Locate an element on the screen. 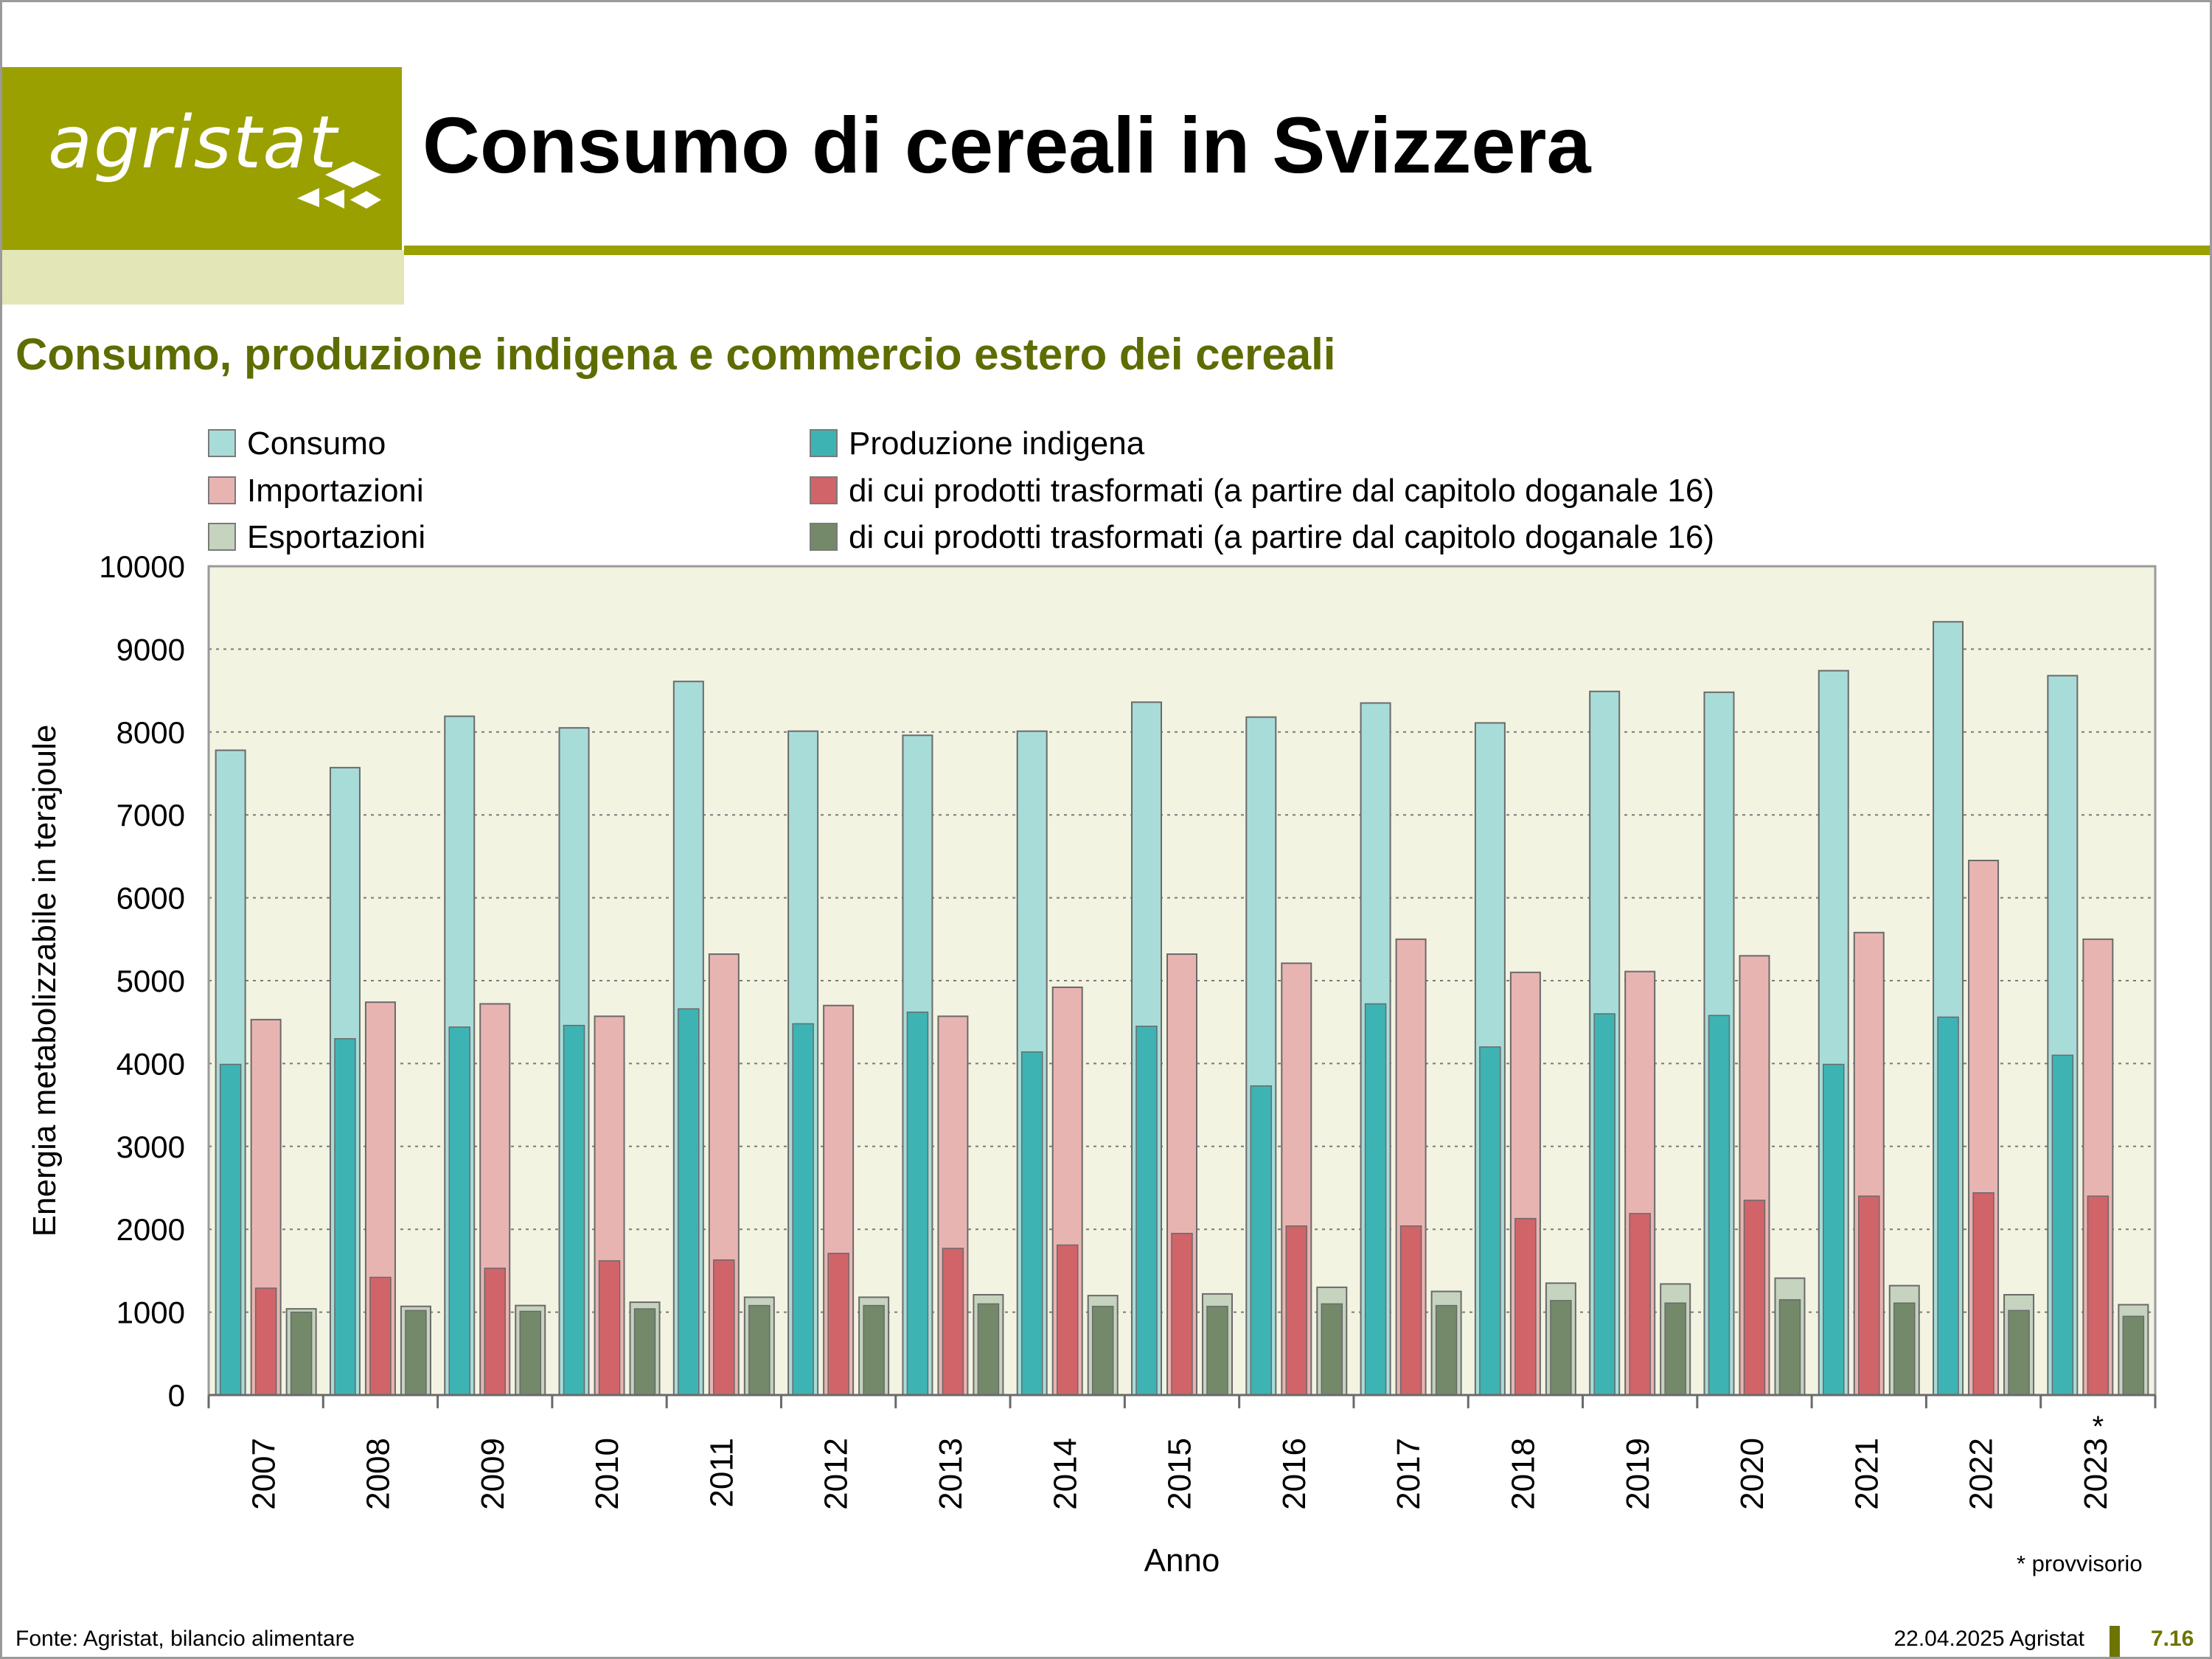 Image resolution: width=2212 pixels, height=1659 pixels. logo-underband is located at coordinates (203, 277).